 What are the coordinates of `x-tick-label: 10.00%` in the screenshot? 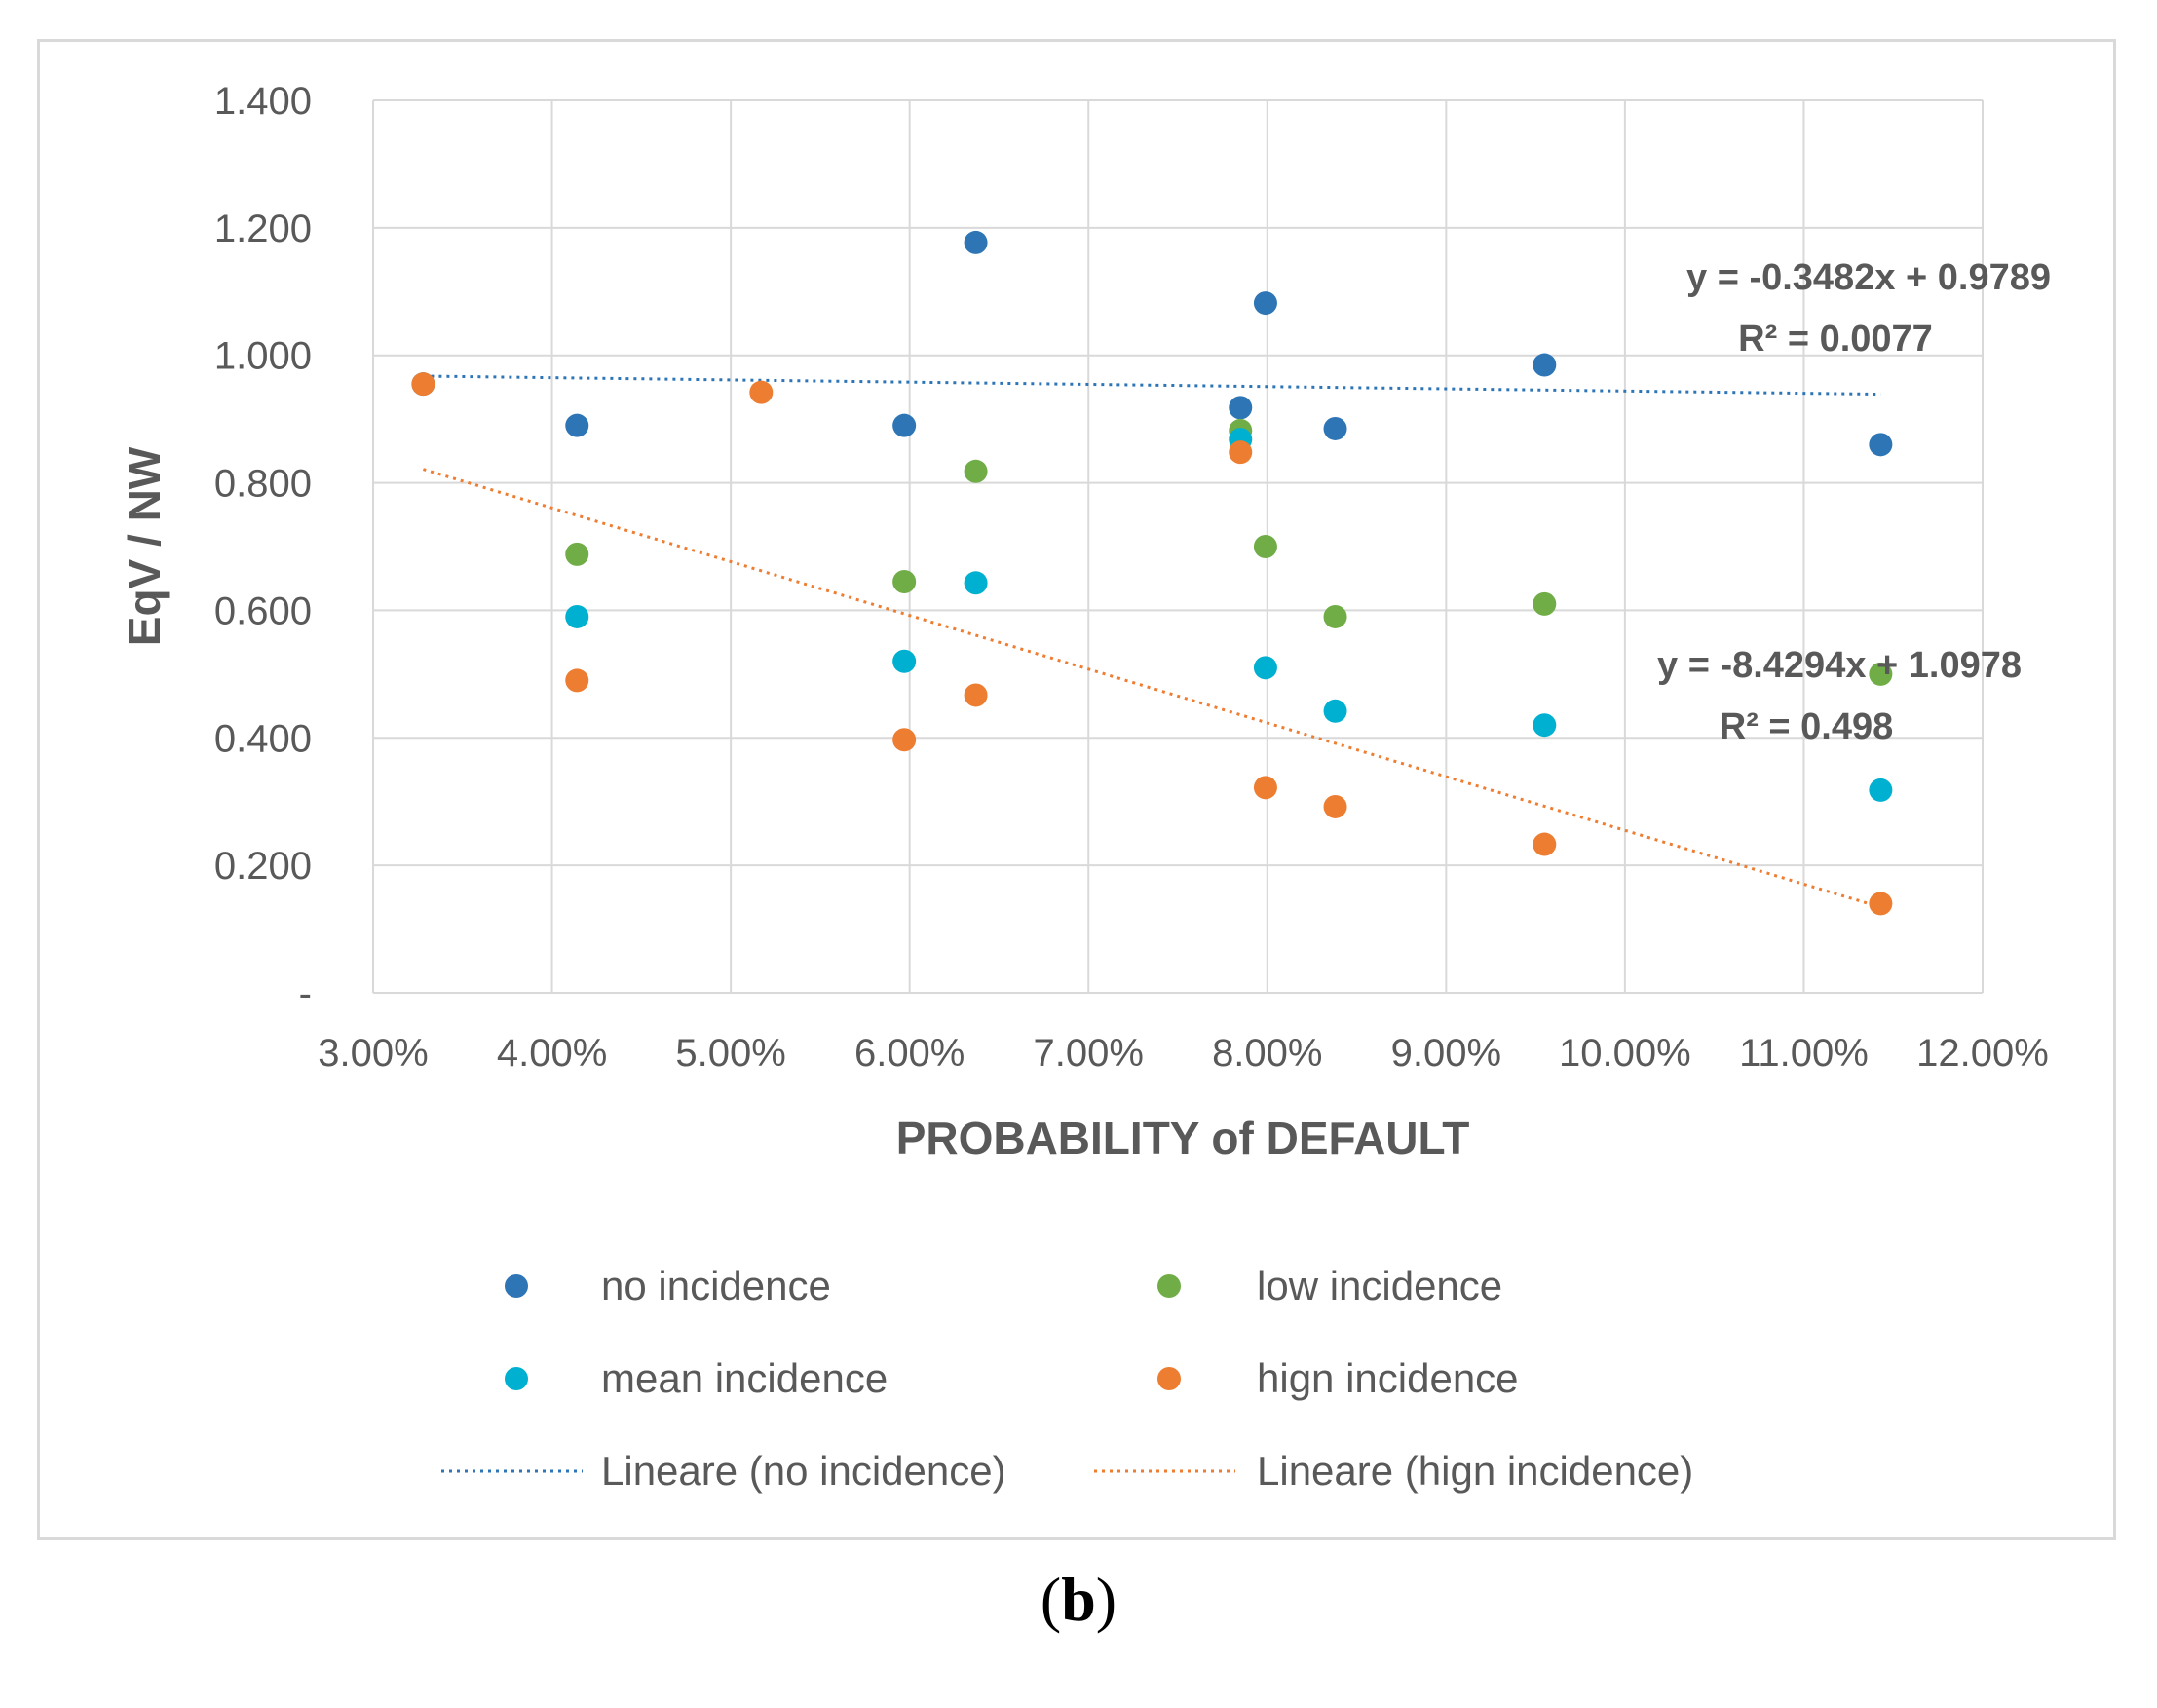 It's located at (1625, 1053).